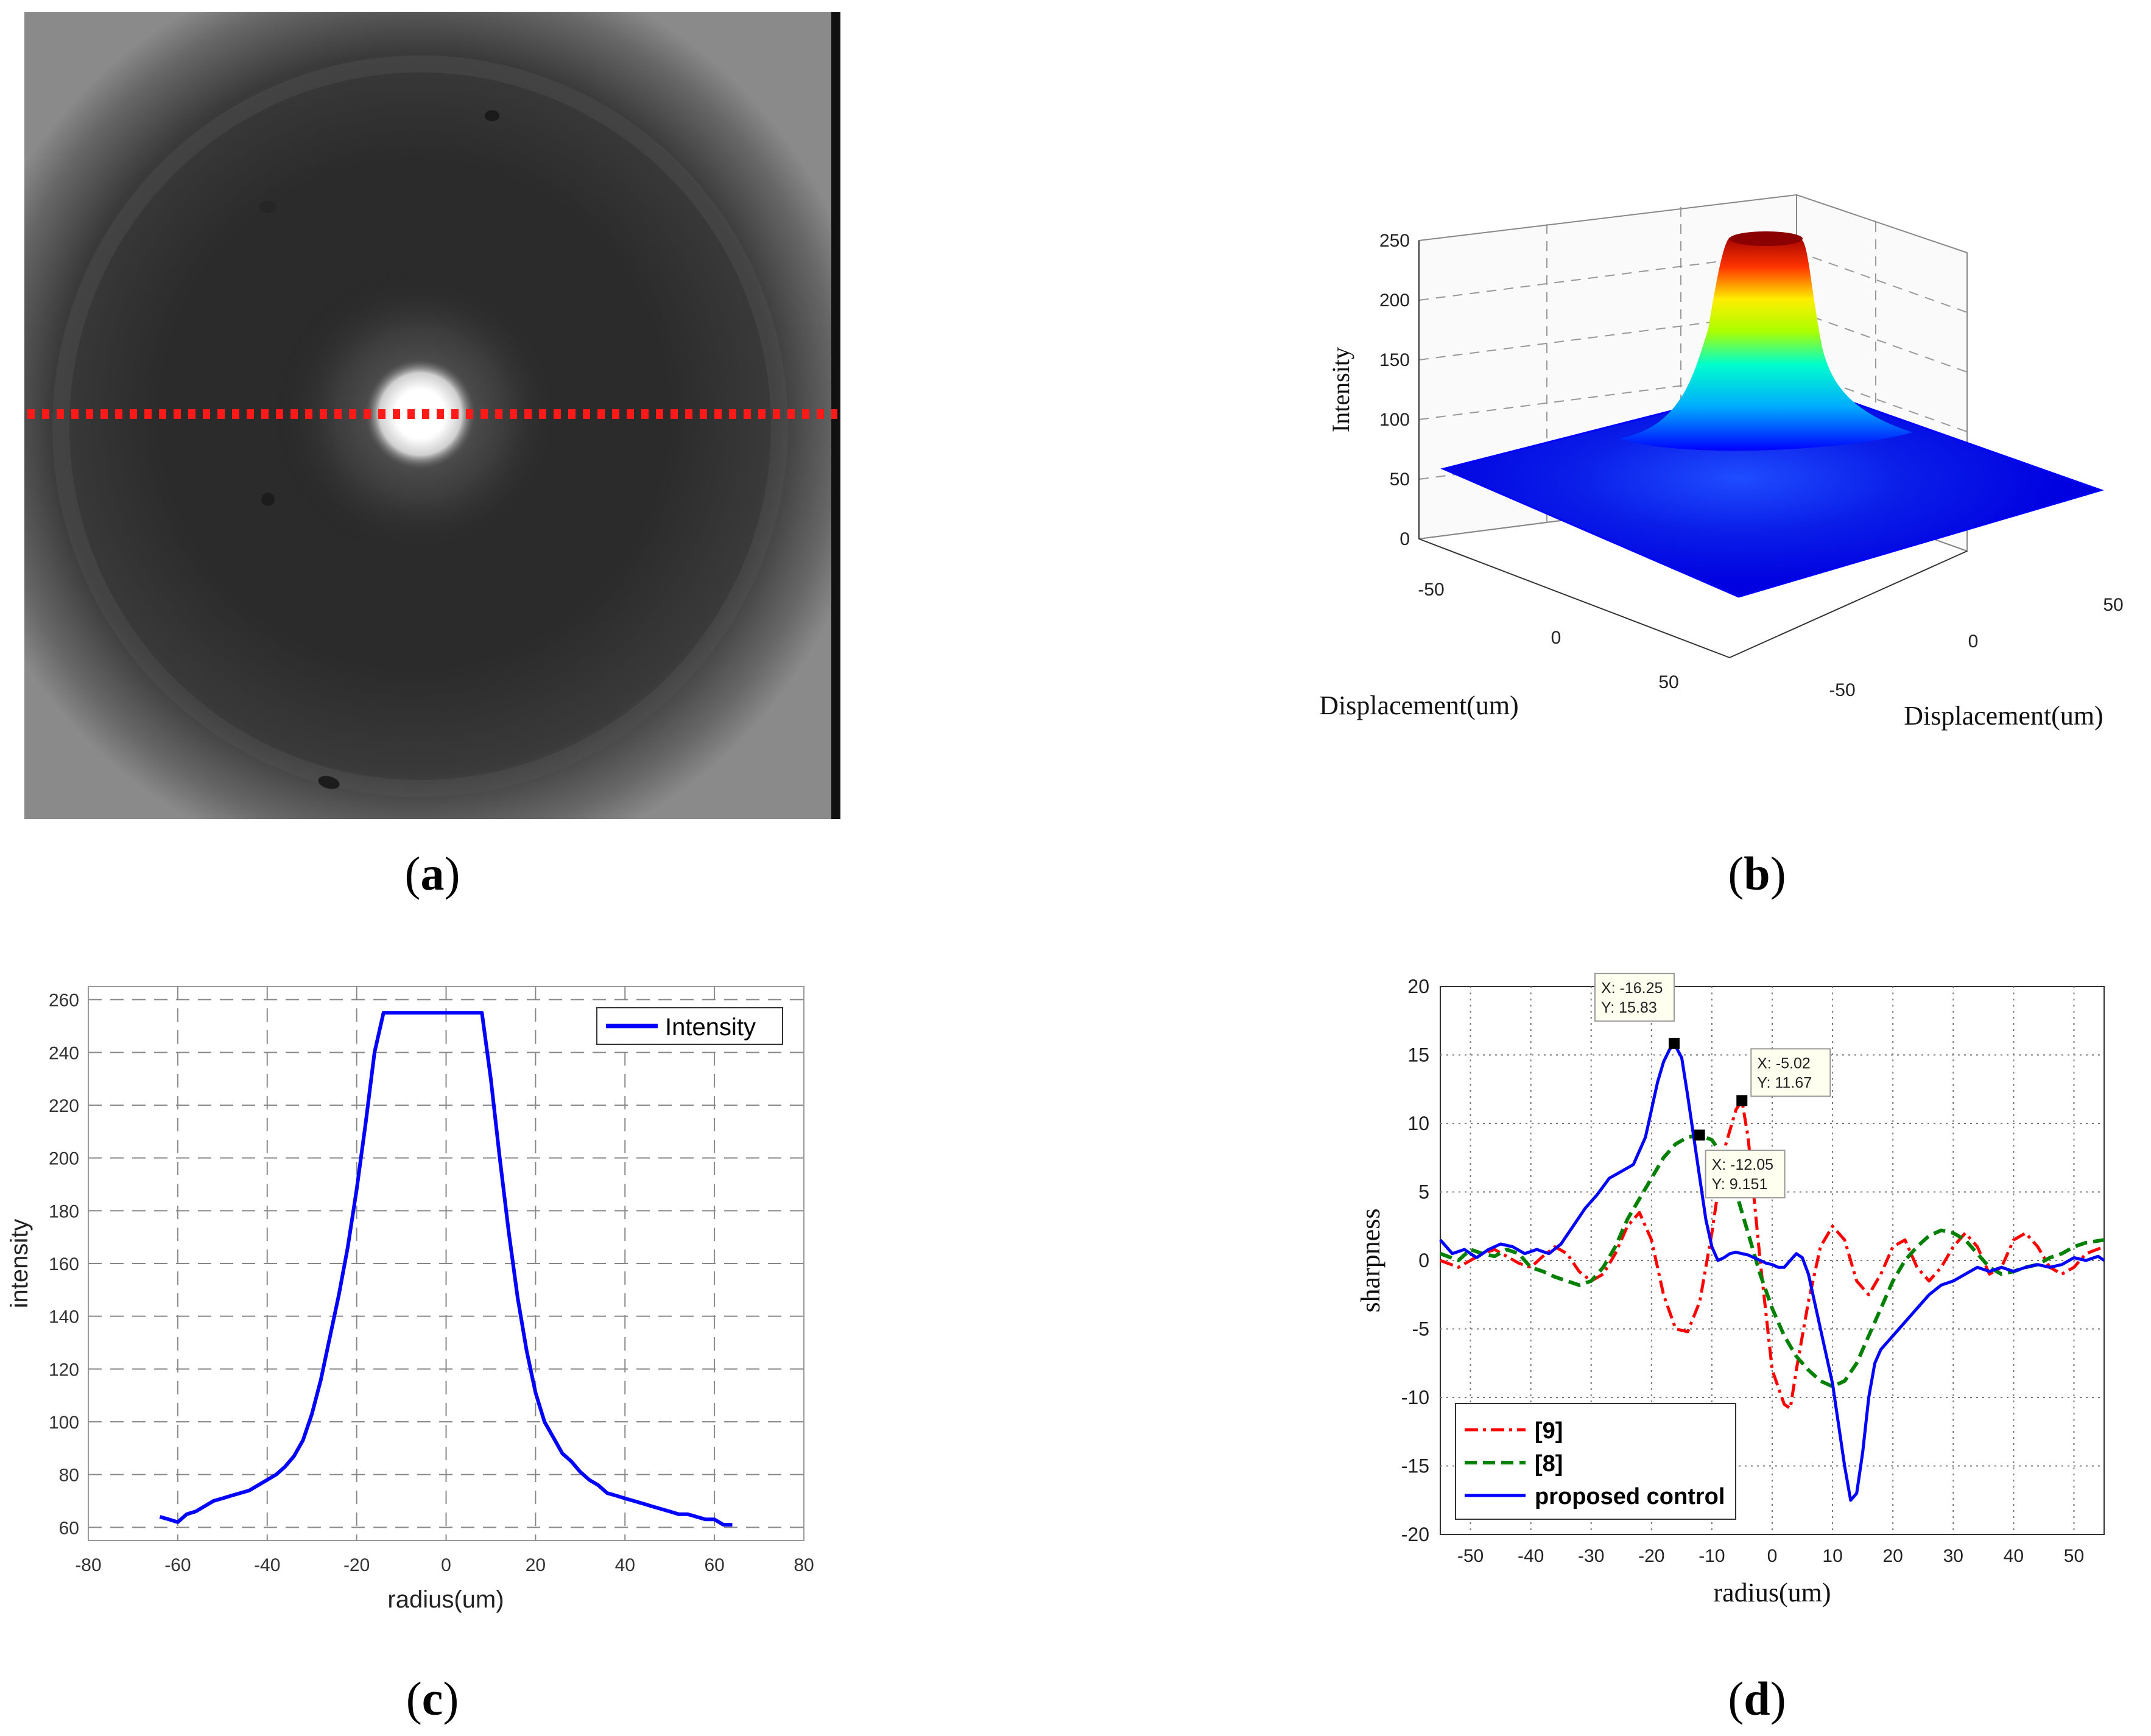  I want to click on datatip-x: X: -5.02, so click(1784, 1063).